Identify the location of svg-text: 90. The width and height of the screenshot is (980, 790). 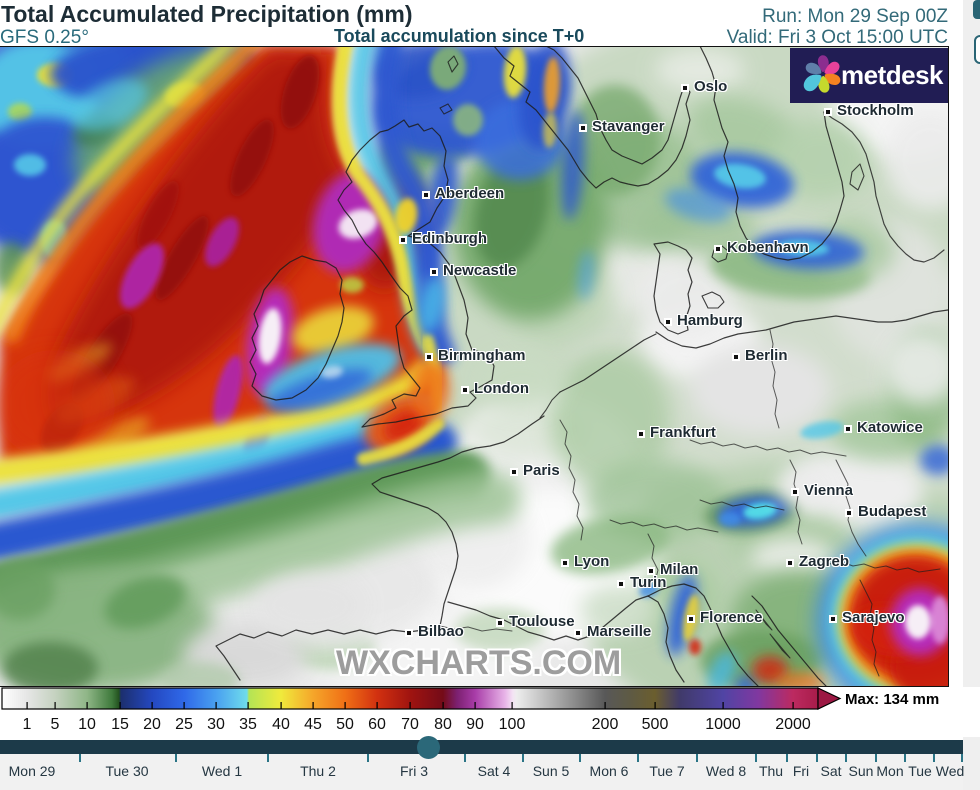
(475, 724).